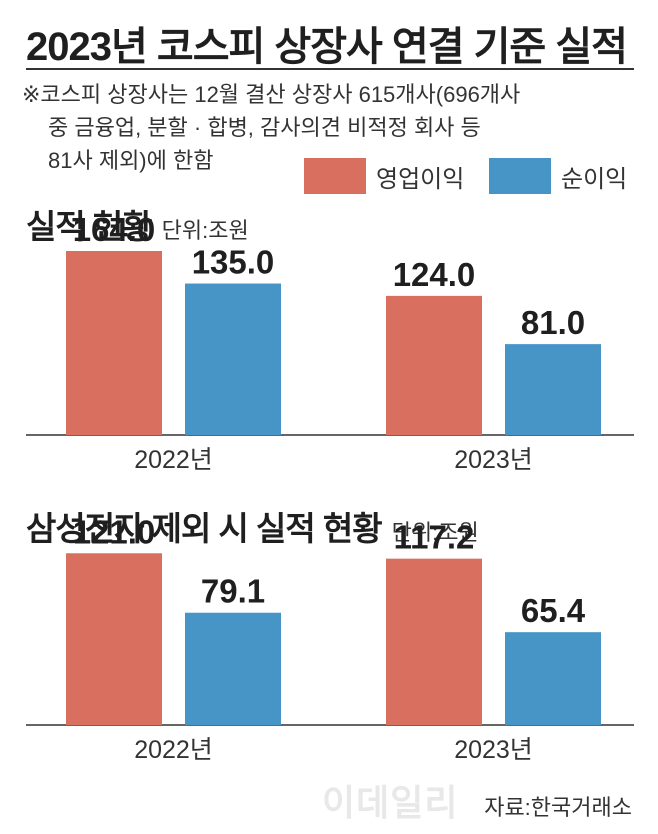 The image size is (658, 834). I want to click on section-title-2: 삼성전자 제외 시 실적 현황 단위:조원, so click(252, 526).